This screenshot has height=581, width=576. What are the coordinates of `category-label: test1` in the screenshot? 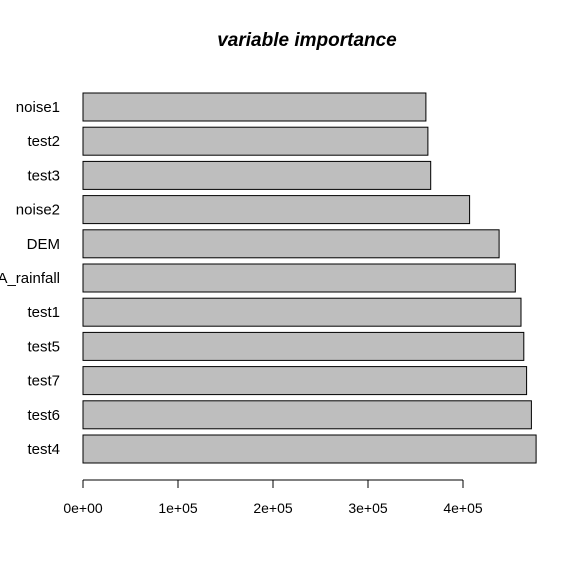 It's located at (43, 312).